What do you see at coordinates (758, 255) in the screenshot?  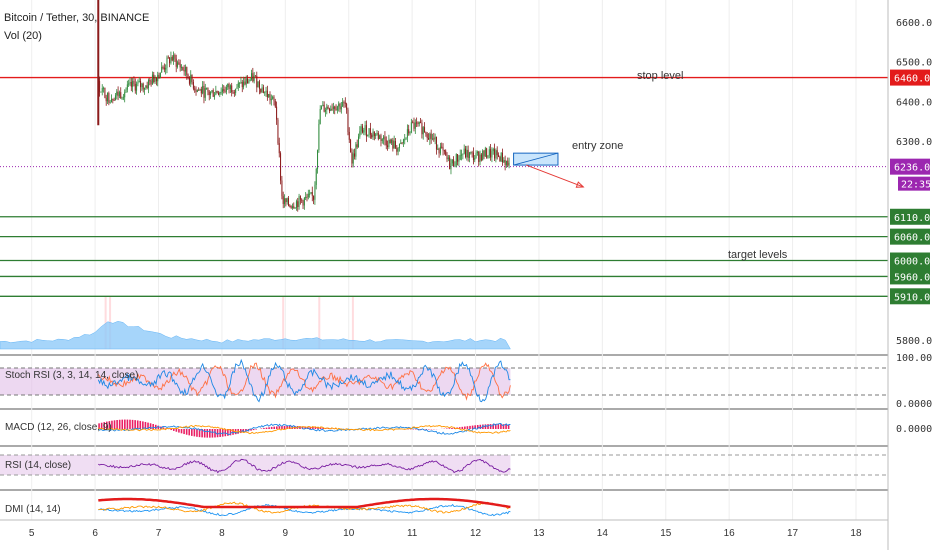 I see `target-levels-annotation: target levels` at bounding box center [758, 255].